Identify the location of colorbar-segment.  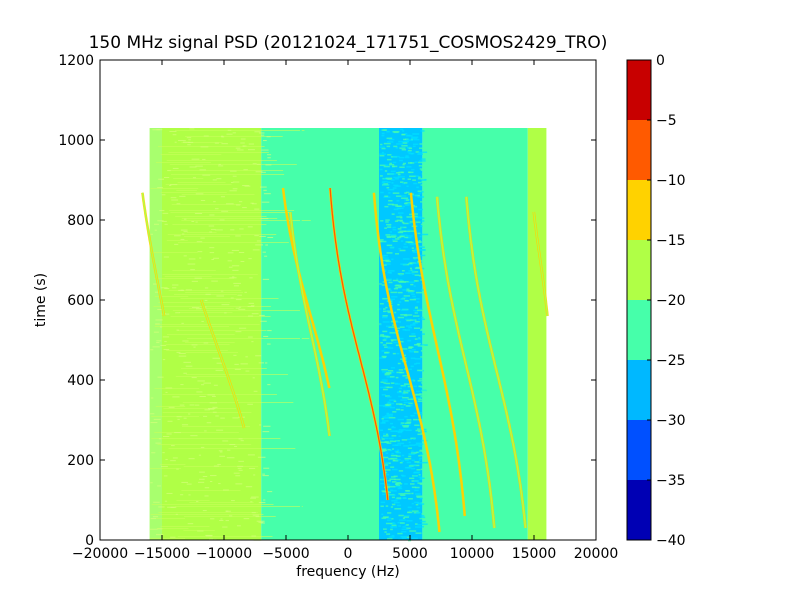
(639, 450).